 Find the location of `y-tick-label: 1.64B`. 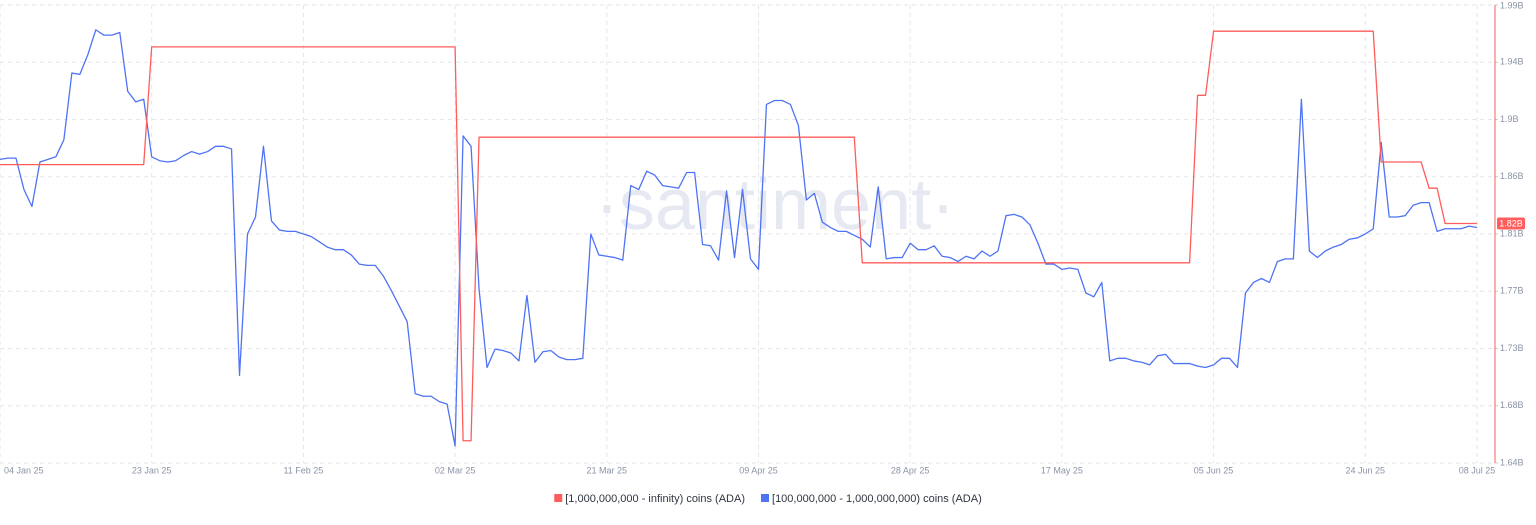

y-tick-label: 1.64B is located at coordinates (1512, 462).